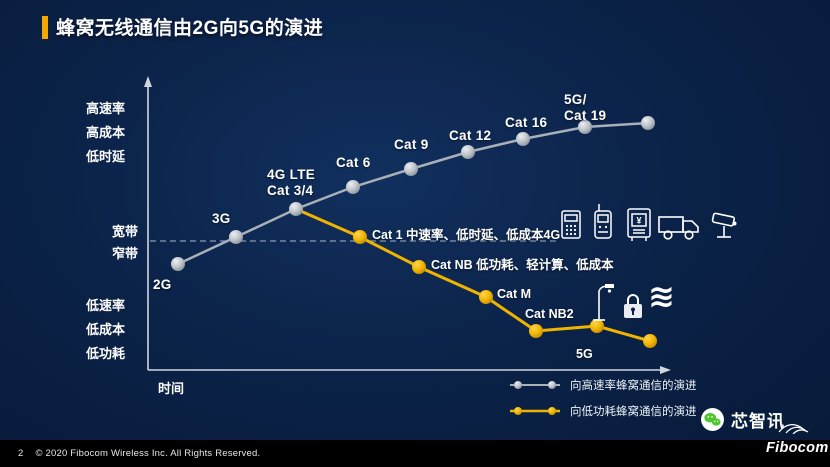  What do you see at coordinates (604, 305) in the screenshot?
I see `street-lamp-icon` at bounding box center [604, 305].